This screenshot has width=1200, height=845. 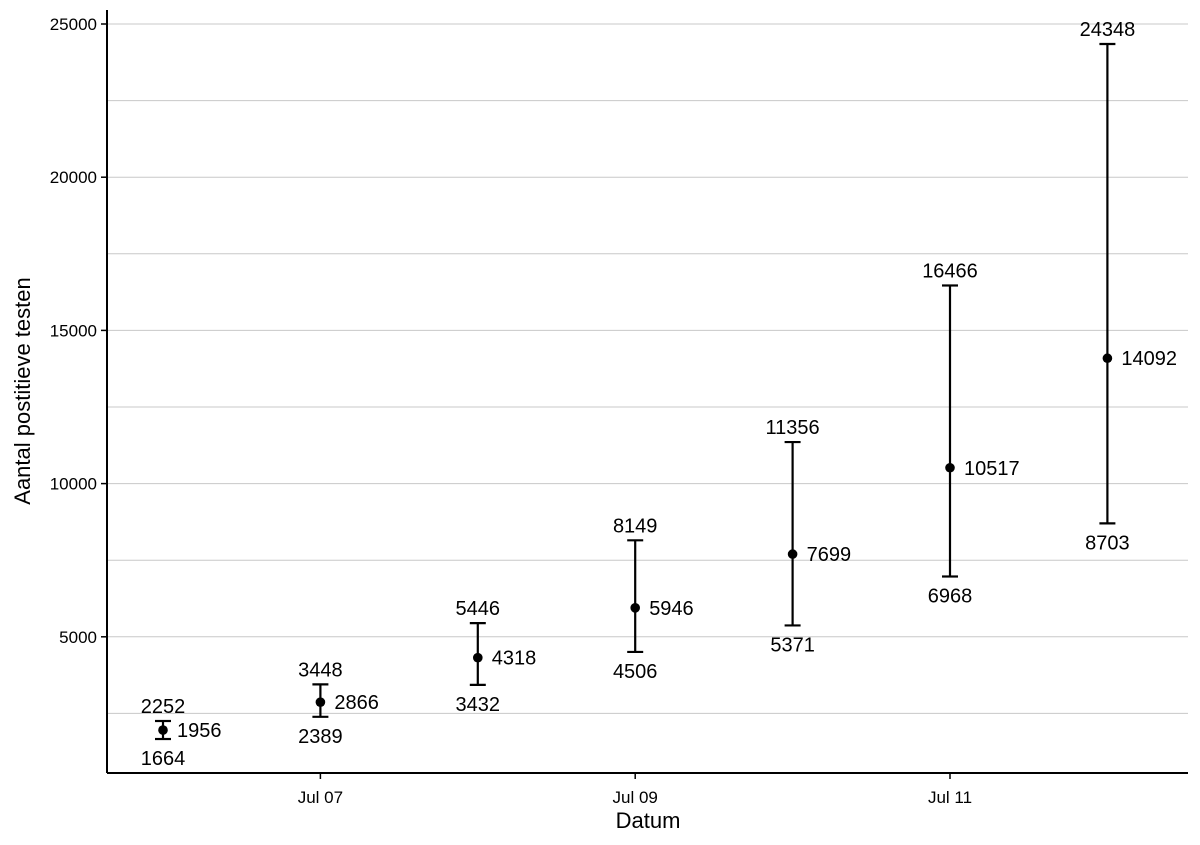 What do you see at coordinates (950, 271) in the screenshot?
I see `upper-bound-label: 16466` at bounding box center [950, 271].